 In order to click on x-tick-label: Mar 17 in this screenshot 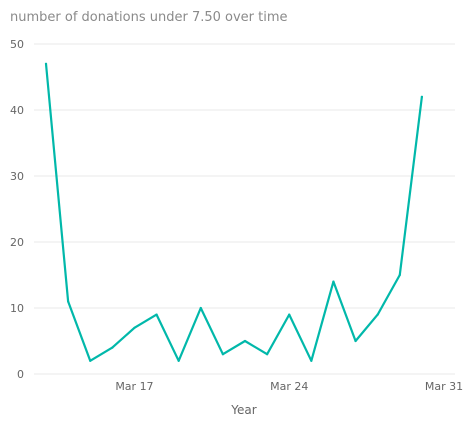, I will do `click(134, 386)`.